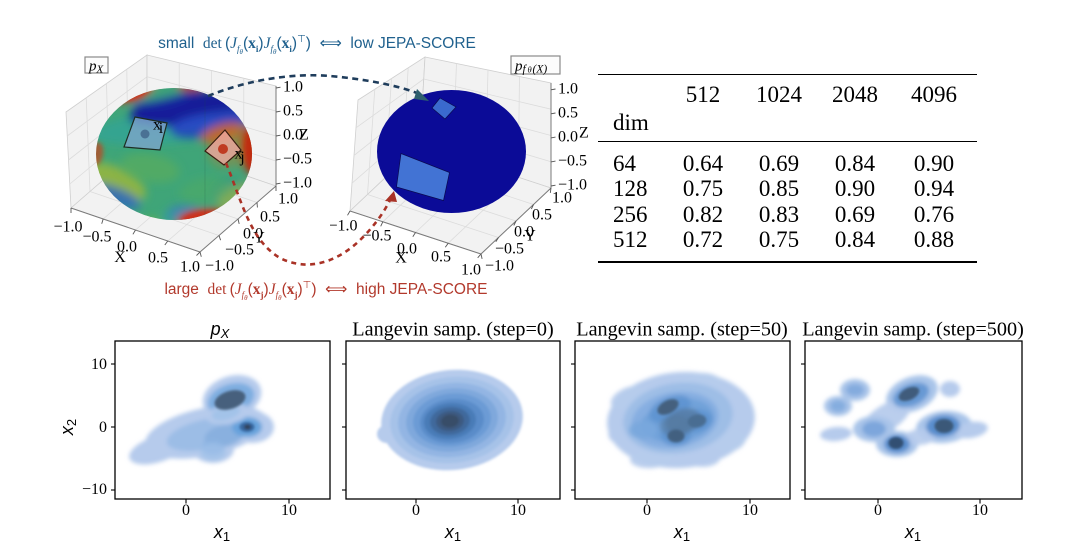 The width and height of the screenshot is (1080, 551). I want to click on svg-text: −10, so click(94, 489).